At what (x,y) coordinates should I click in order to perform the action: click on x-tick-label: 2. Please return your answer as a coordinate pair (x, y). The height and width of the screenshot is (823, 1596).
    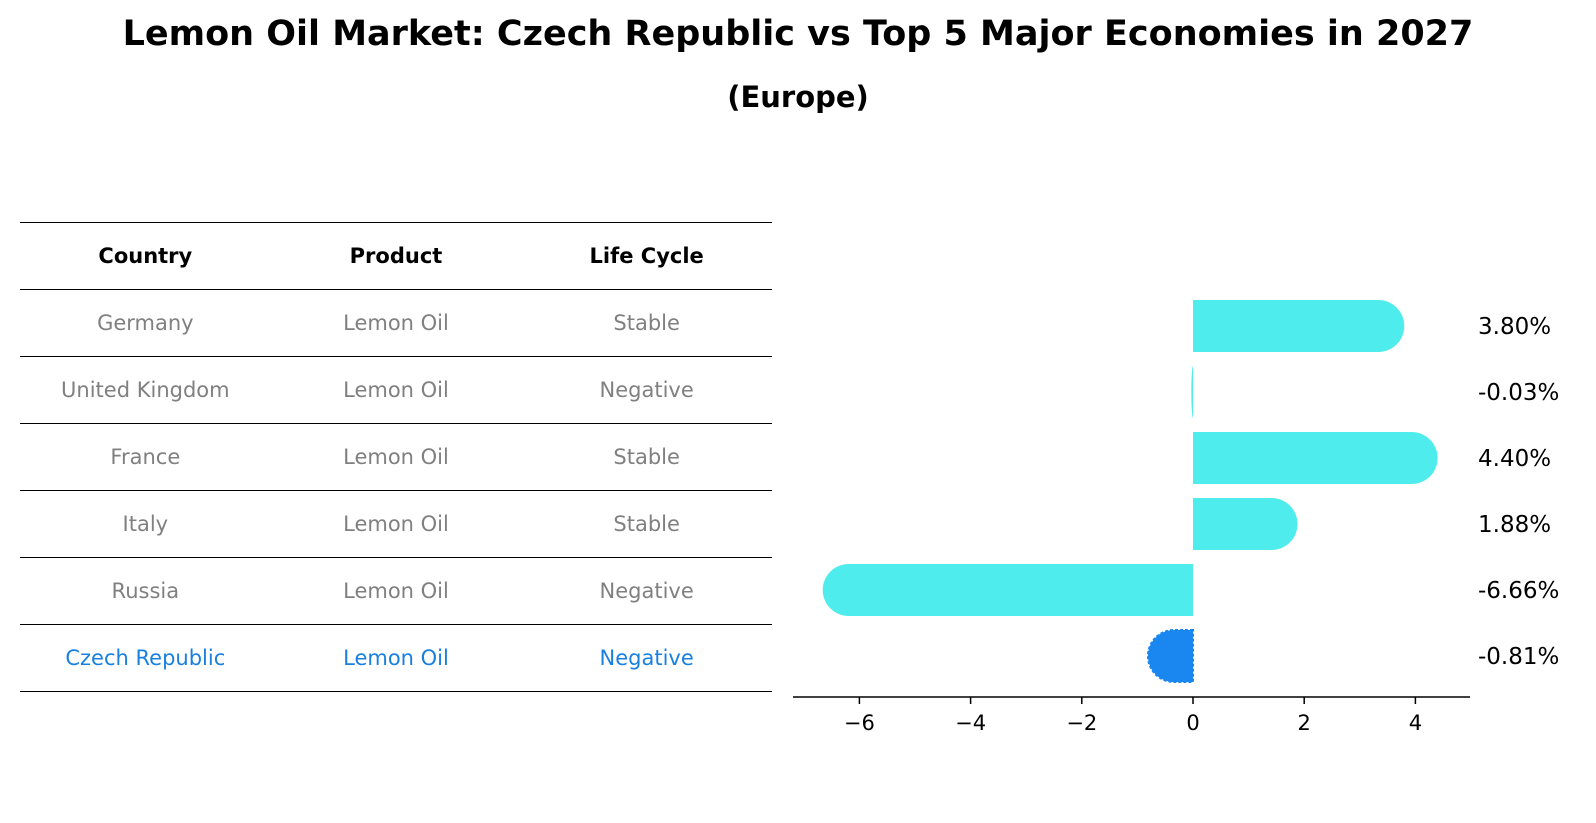
    Looking at the image, I should click on (1304, 723).